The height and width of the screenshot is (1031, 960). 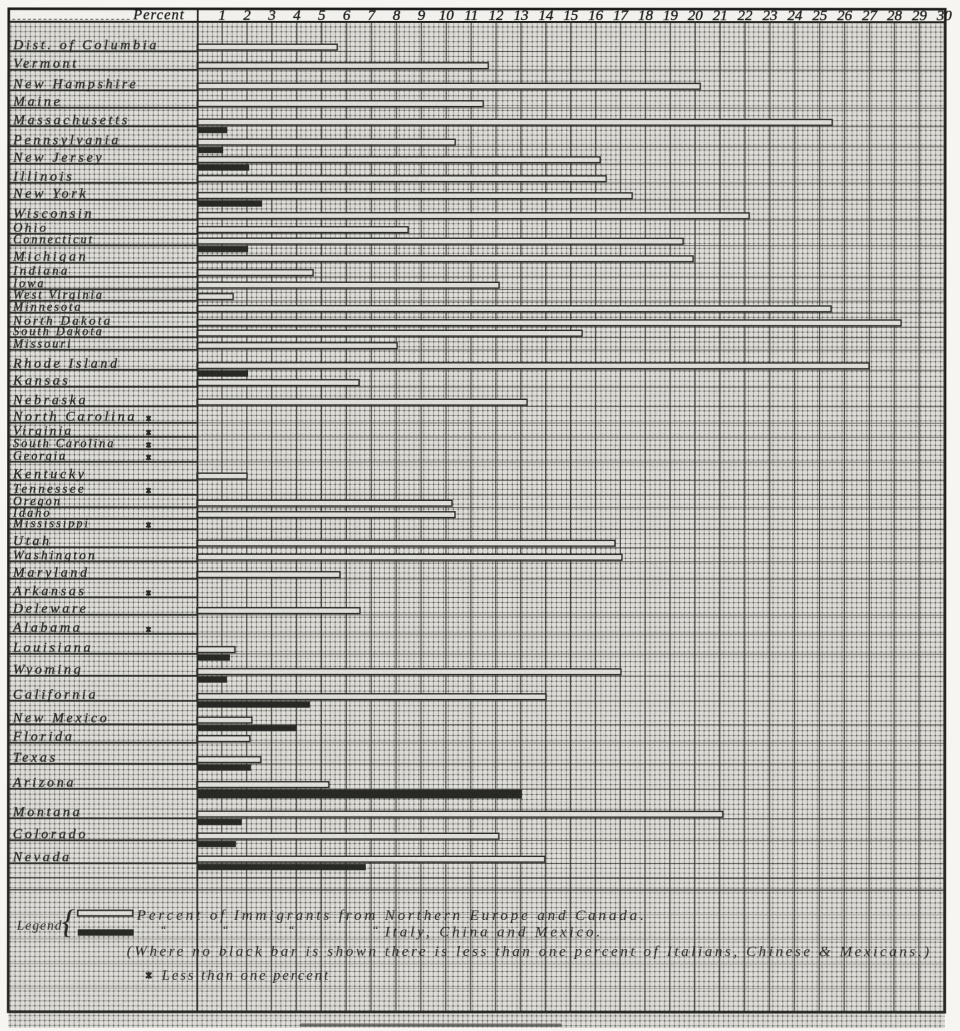 What do you see at coordinates (769, 16) in the screenshot?
I see `svg-text: 23` at bounding box center [769, 16].